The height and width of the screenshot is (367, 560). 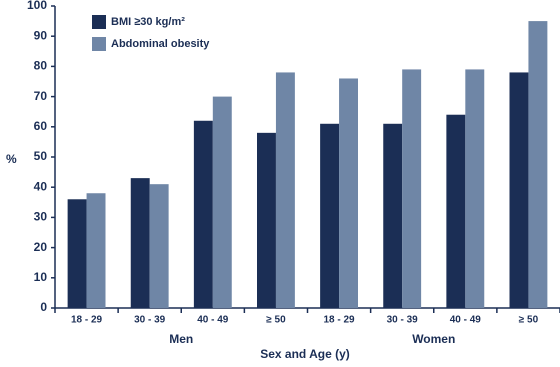 What do you see at coordinates (41, 156) in the screenshot?
I see `y-tick-label: 50` at bounding box center [41, 156].